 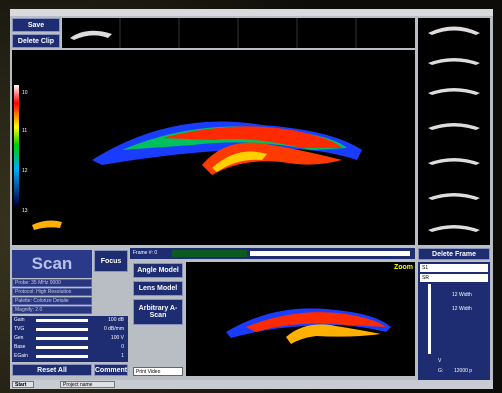 I want to click on frame-label: Frame #: 0, so click(x=145, y=253).